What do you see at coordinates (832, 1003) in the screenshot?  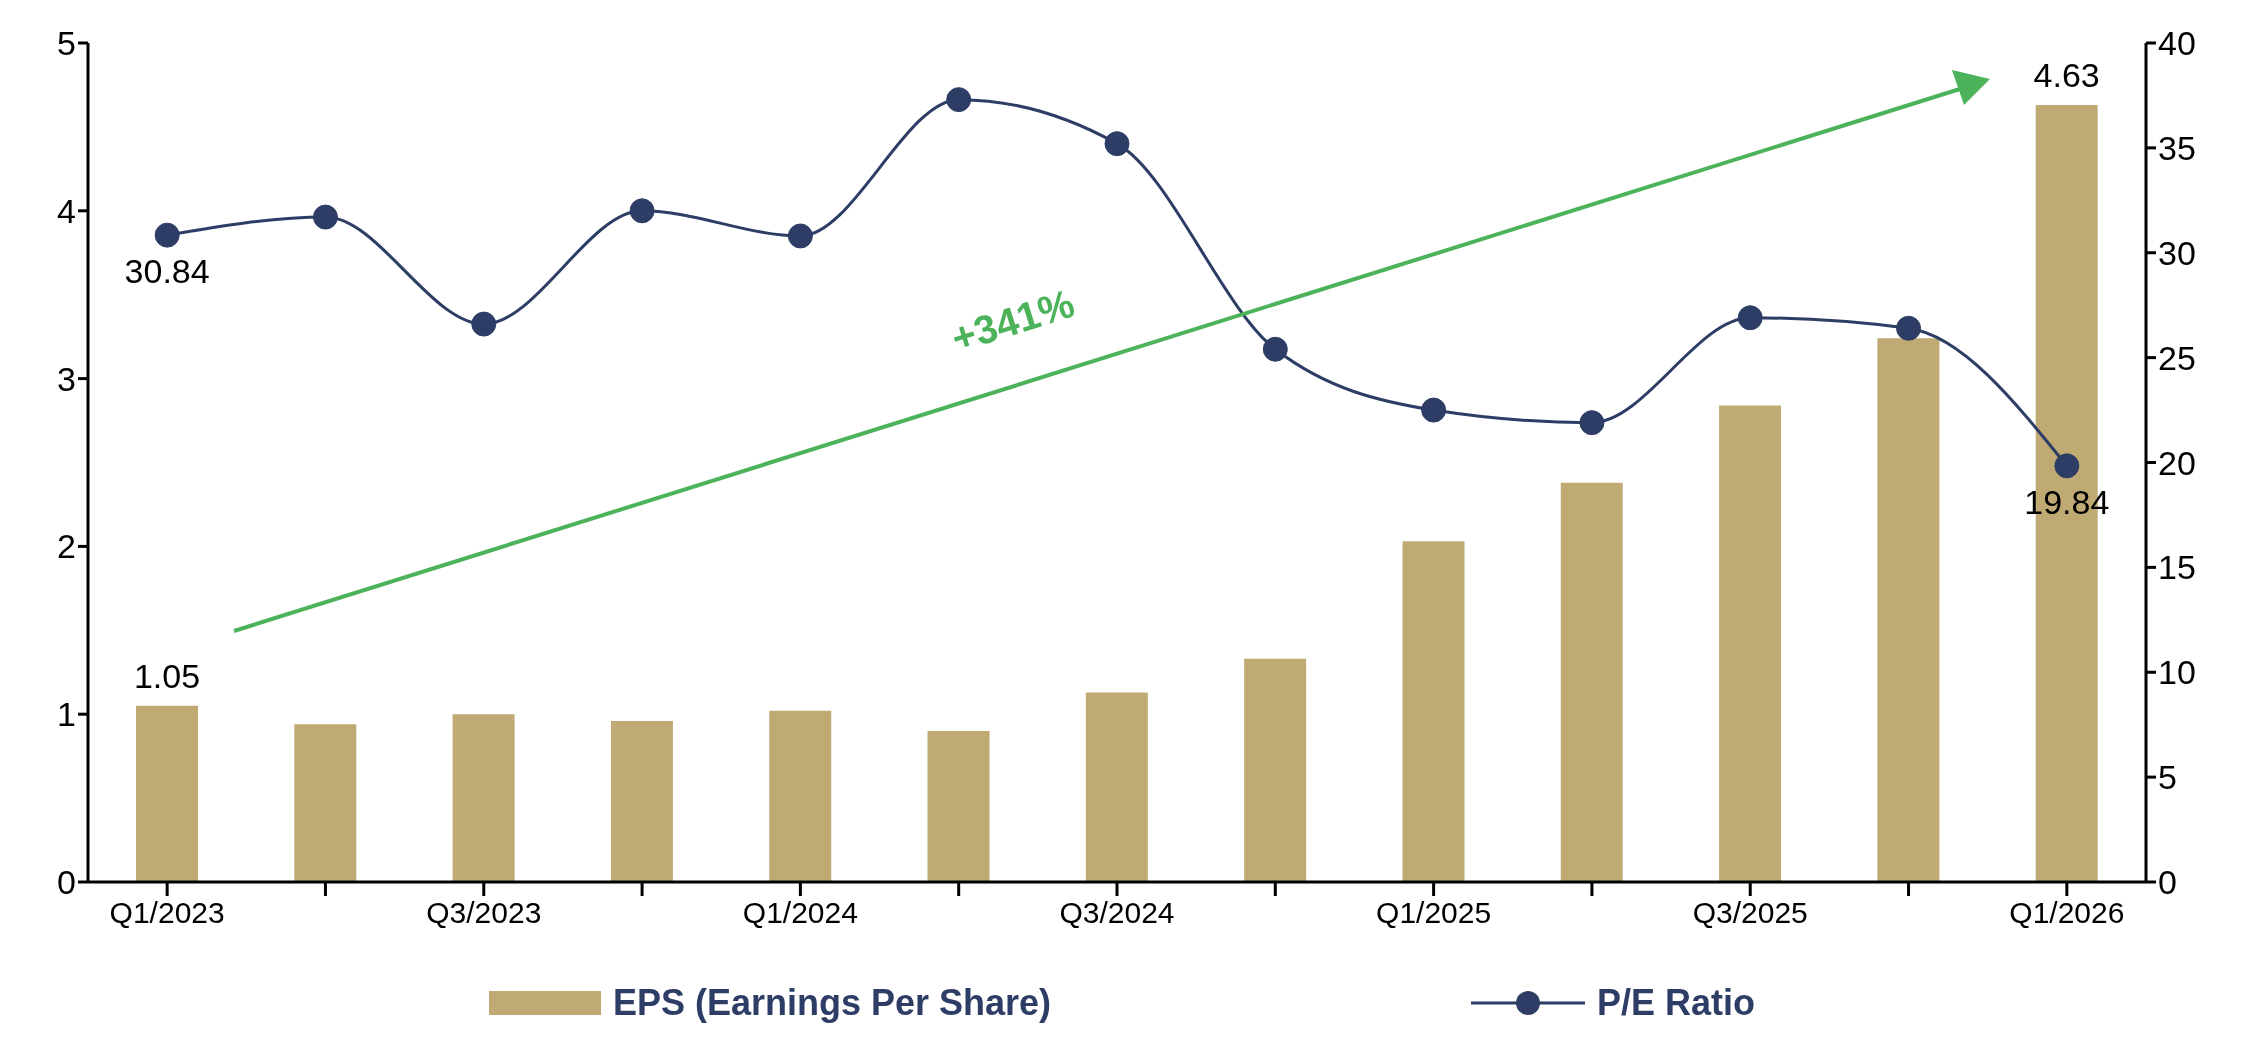 I see `legend-label: EPS (Earnings Per Share)` at bounding box center [832, 1003].